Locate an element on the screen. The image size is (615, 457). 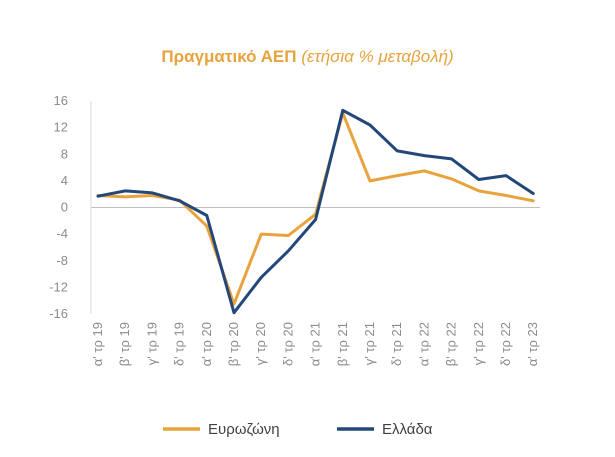
x-tick-label: γ' τρ 19 is located at coordinates (151, 343).